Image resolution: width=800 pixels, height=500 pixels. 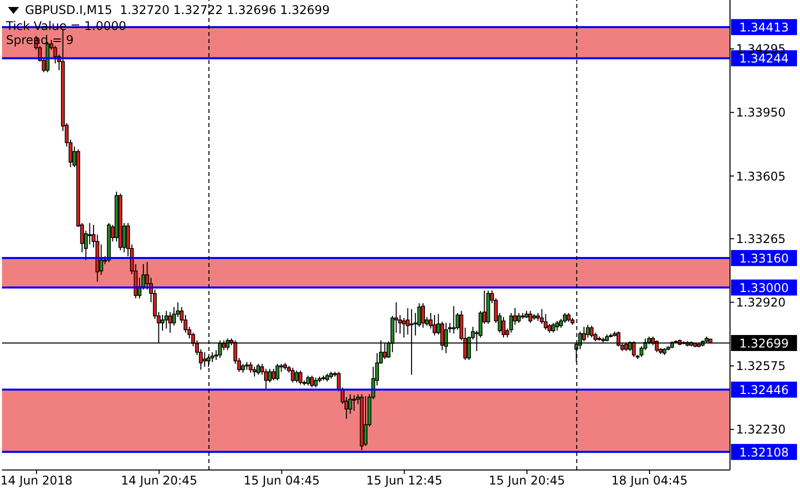 I want to click on y-tick-label: 1.32575, so click(x=761, y=366).